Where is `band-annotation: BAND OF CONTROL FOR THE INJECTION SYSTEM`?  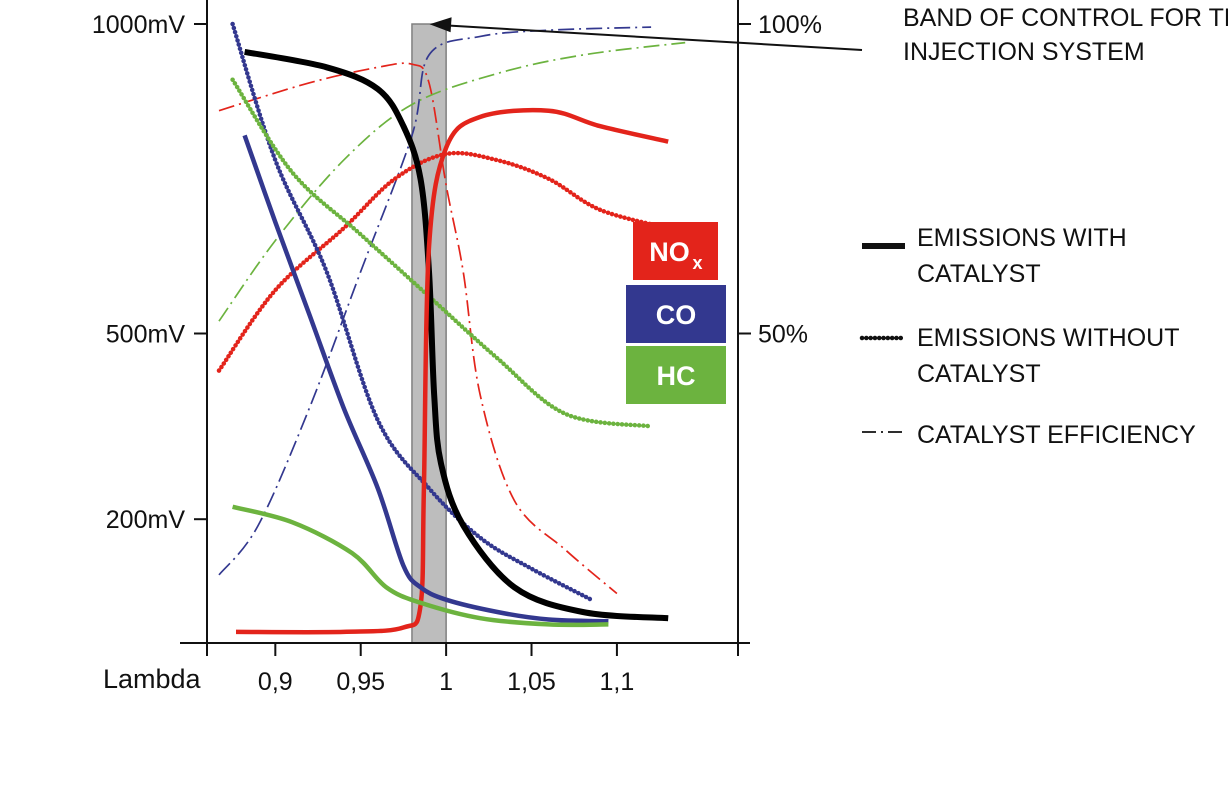
band-annotation: BAND OF CONTROL FOR THE INJECTION SYSTEM is located at coordinates (828, 35).